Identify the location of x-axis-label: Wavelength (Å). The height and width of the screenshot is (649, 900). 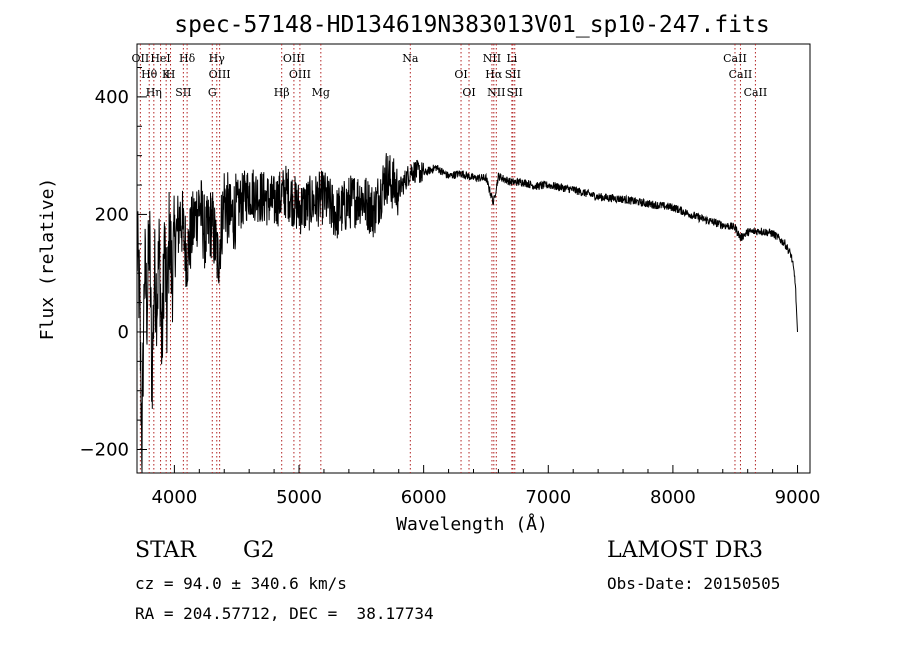
(472, 524).